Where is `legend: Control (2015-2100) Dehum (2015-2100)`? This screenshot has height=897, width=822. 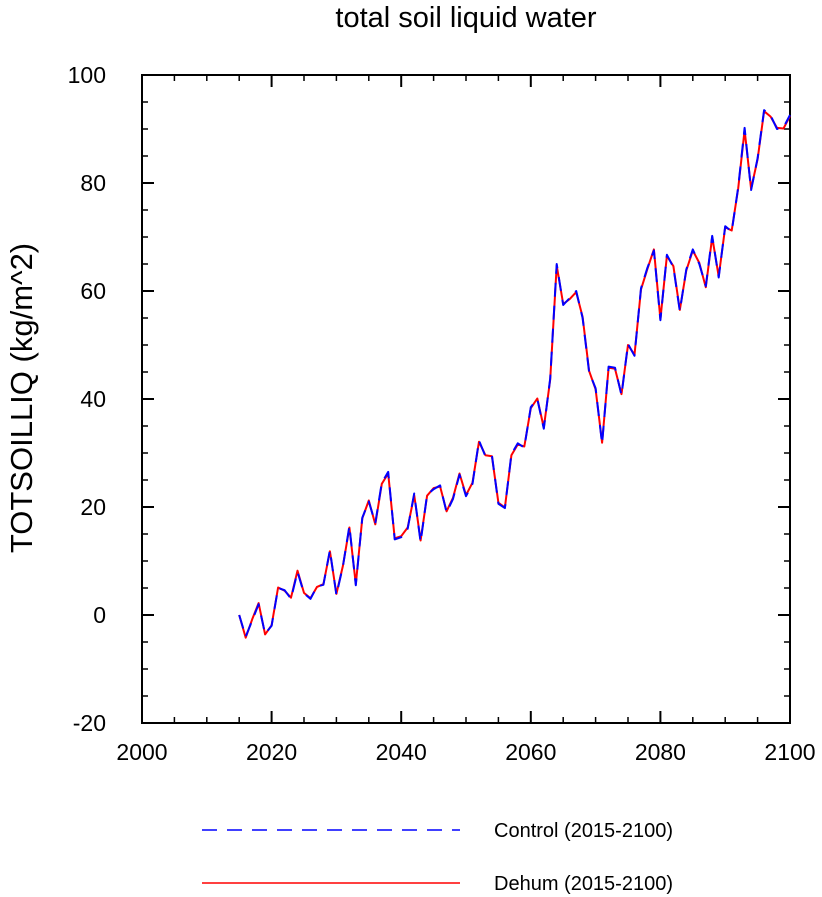 legend: Control (2015-2100) Dehum (2015-2100) is located at coordinates (437, 857).